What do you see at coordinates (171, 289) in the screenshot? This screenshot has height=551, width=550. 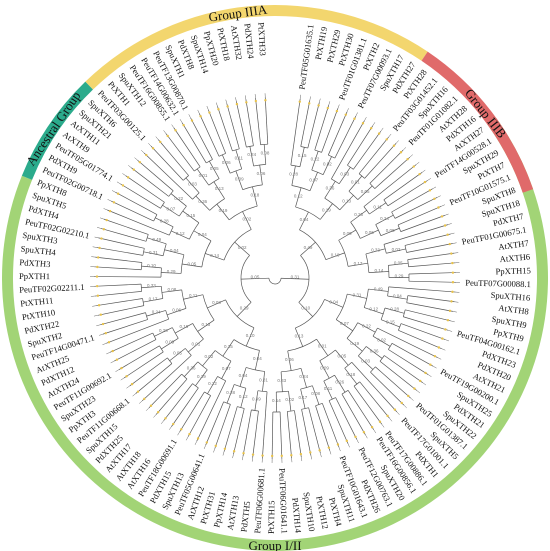 I see `branch-support-value: 0.08` at bounding box center [171, 289].